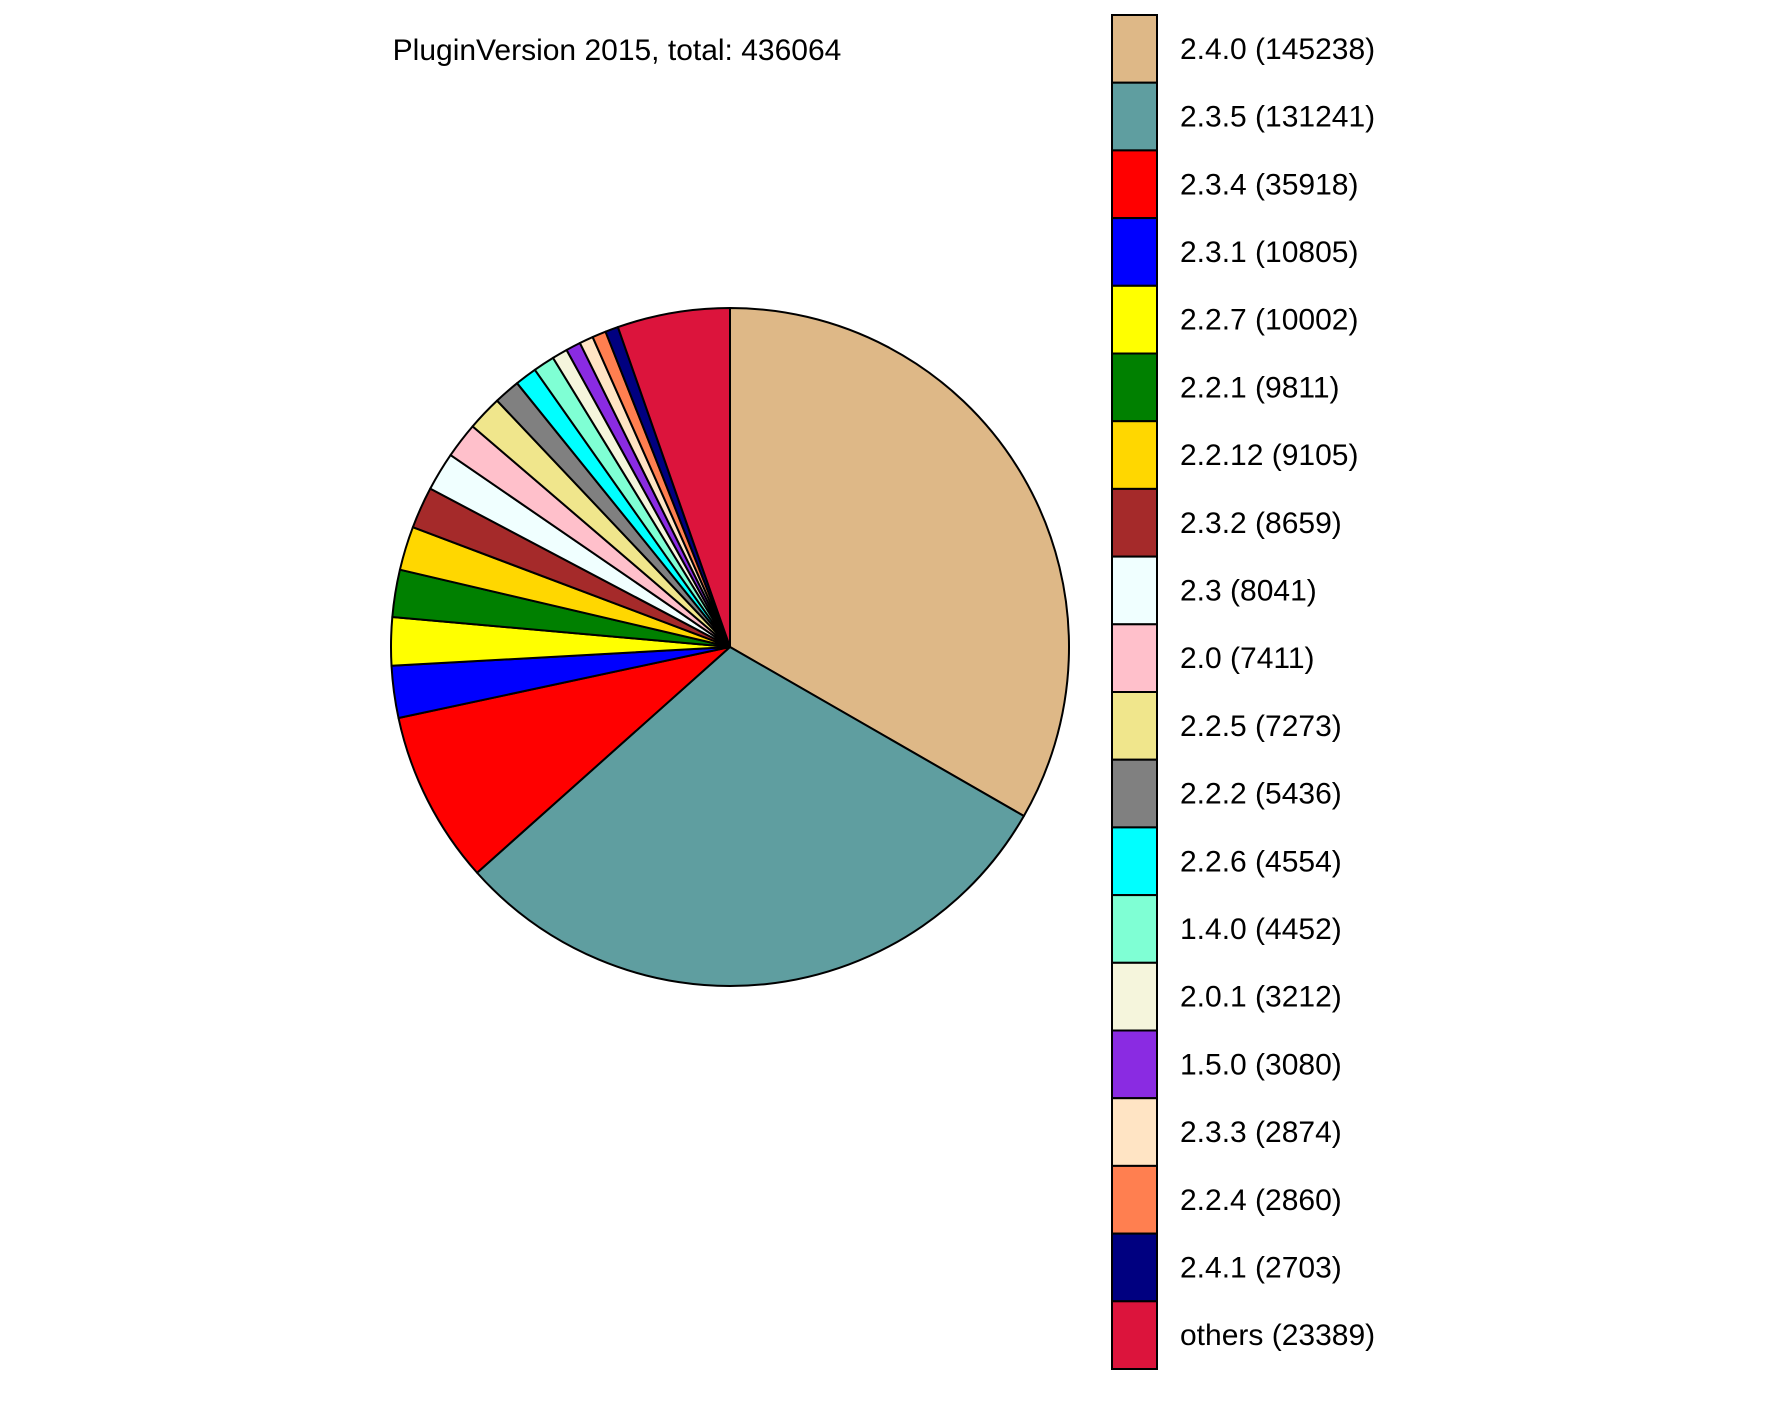  Describe the element at coordinates (1277, 1335) in the screenshot. I see `legend-label-19: others (23389)` at that location.